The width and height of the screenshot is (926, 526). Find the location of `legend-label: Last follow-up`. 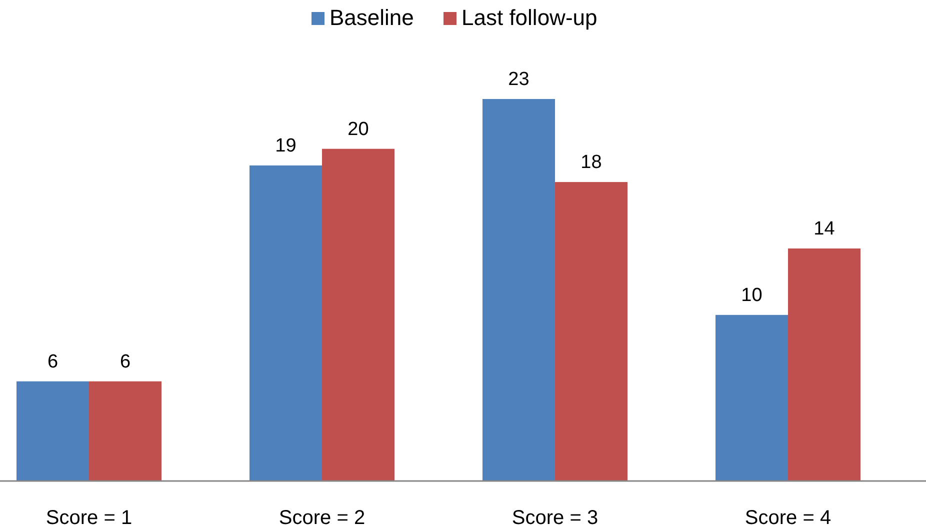

legend-label: Last follow-up is located at coordinates (530, 17).